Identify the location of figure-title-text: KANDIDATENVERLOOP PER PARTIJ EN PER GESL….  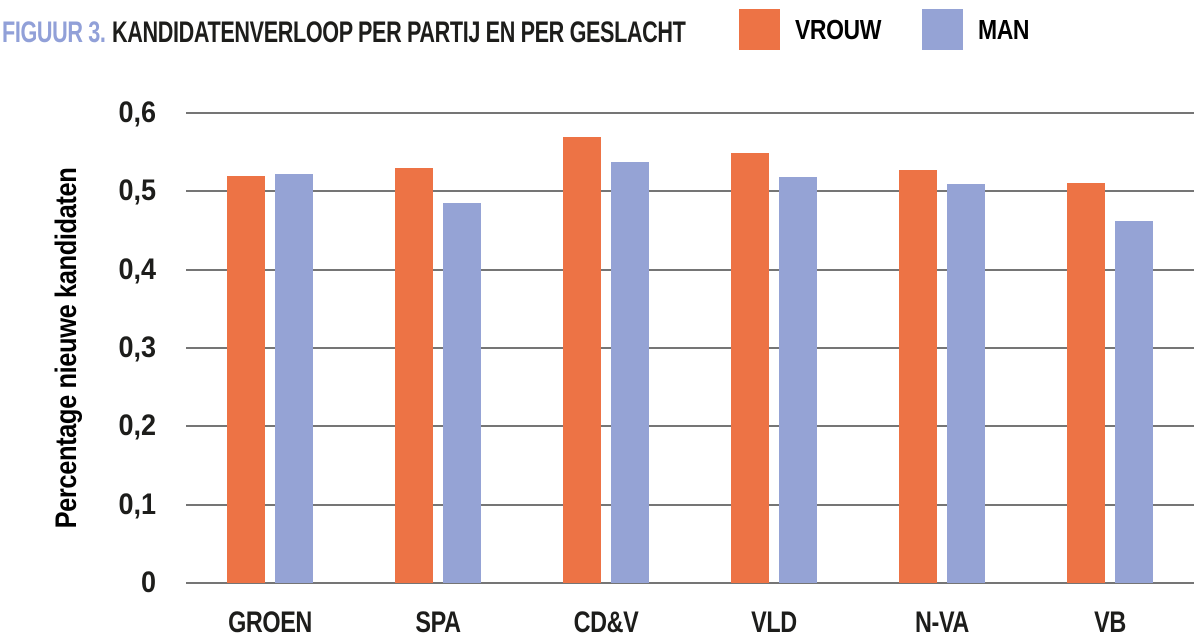
(399, 32).